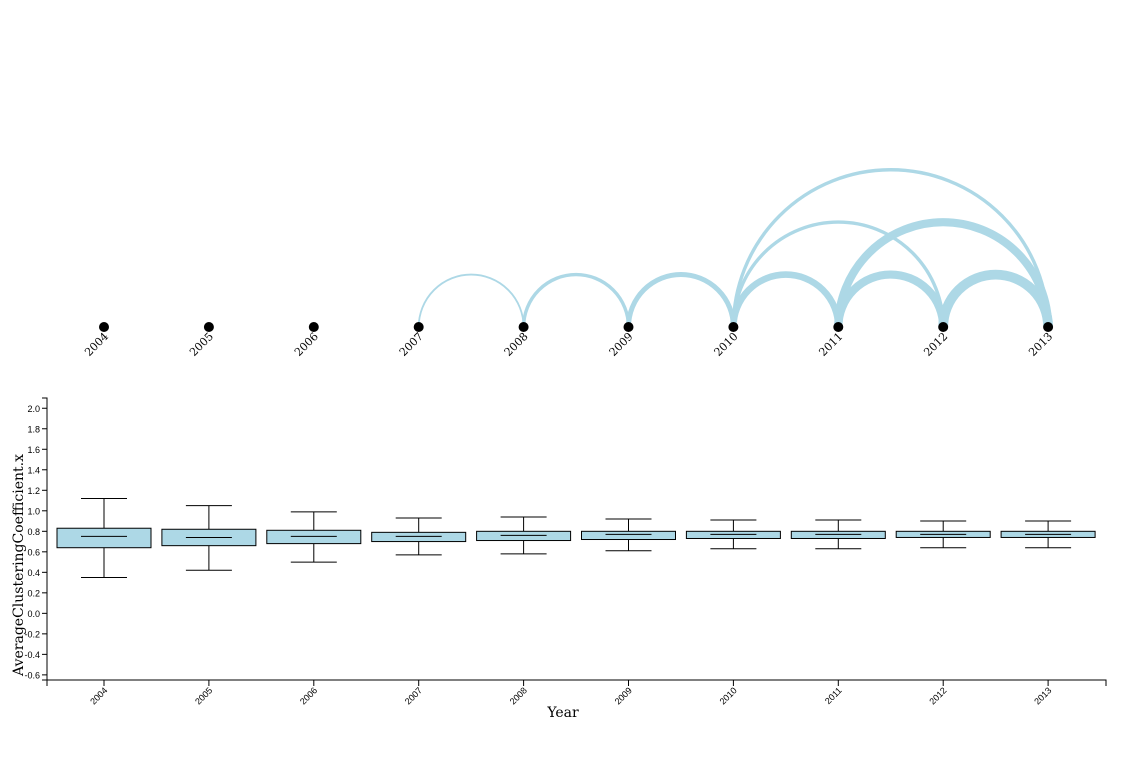 This screenshot has height=758, width=1125. What do you see at coordinates (516, 344) in the screenshot?
I see `arc-node-label: 2008` at bounding box center [516, 344].